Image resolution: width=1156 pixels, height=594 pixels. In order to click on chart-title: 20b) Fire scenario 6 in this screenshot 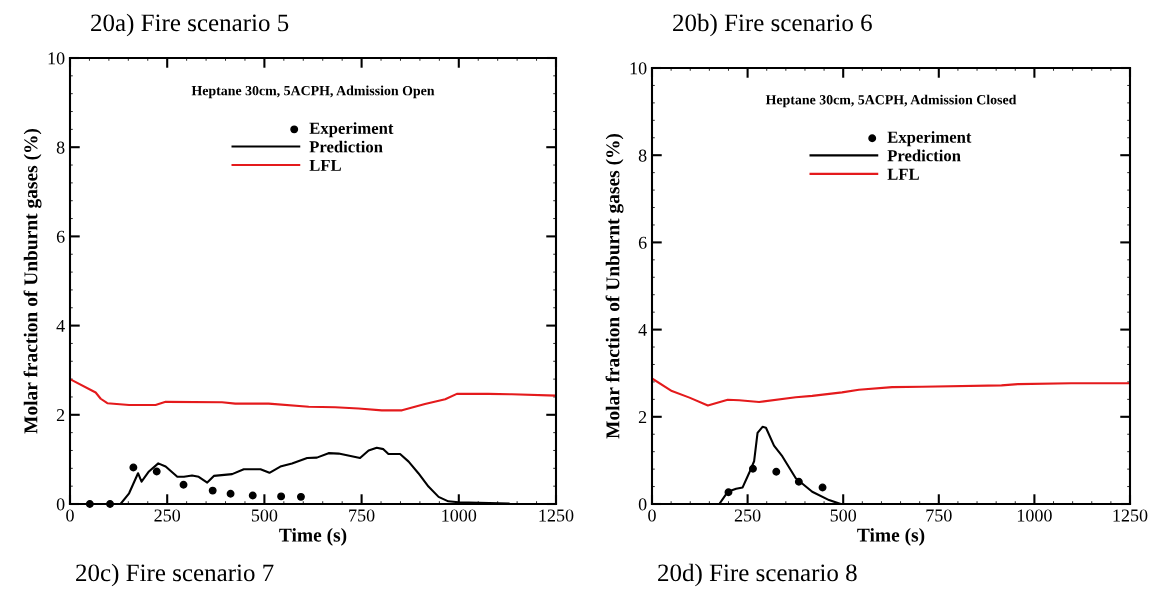, I will do `click(772, 25)`.